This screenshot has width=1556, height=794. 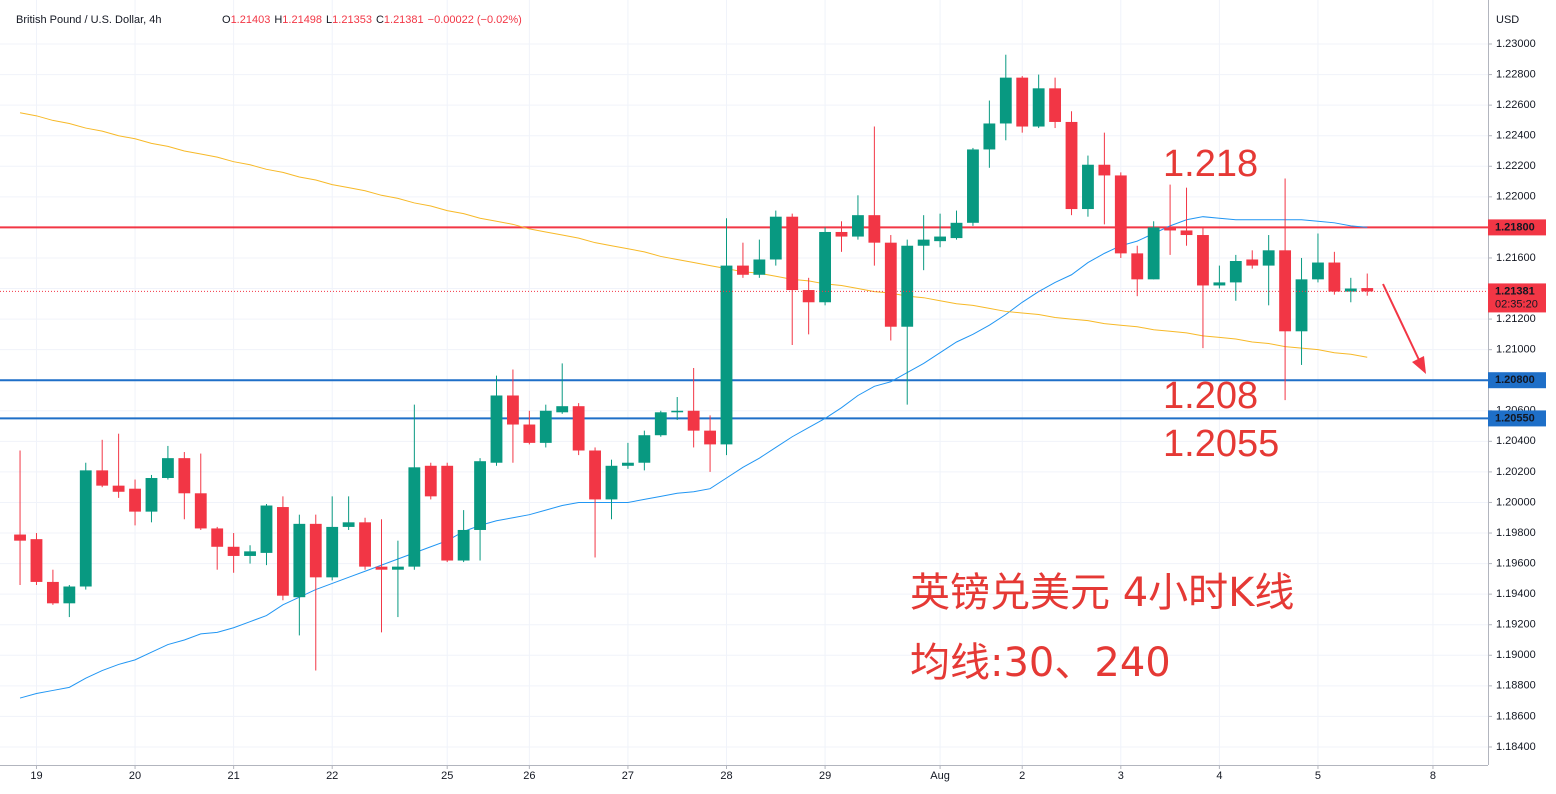 What do you see at coordinates (1516, 304) in the screenshot?
I see `countdown-label: 02:35:20` at bounding box center [1516, 304].